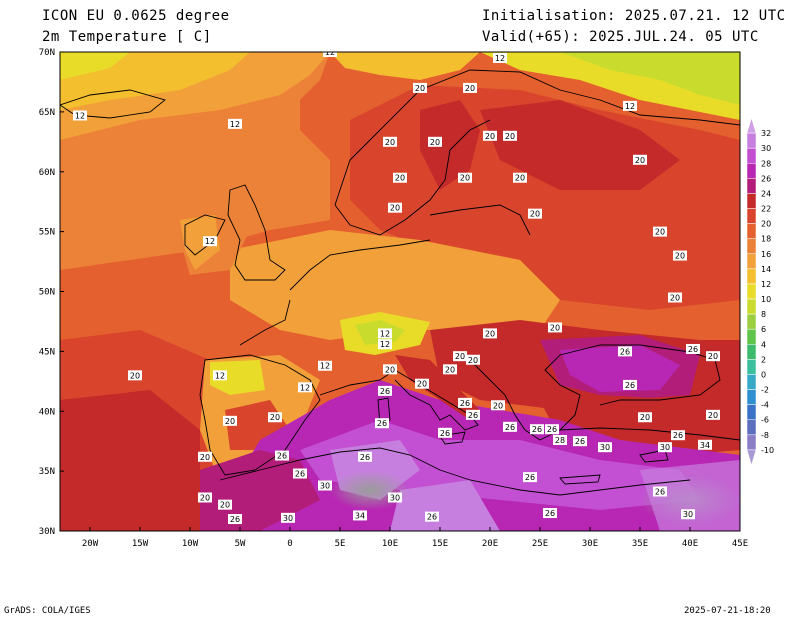 This screenshot has height=618, width=800. What do you see at coordinates (690, 495) in the screenshot?
I see `middle-east-zone` at bounding box center [690, 495].